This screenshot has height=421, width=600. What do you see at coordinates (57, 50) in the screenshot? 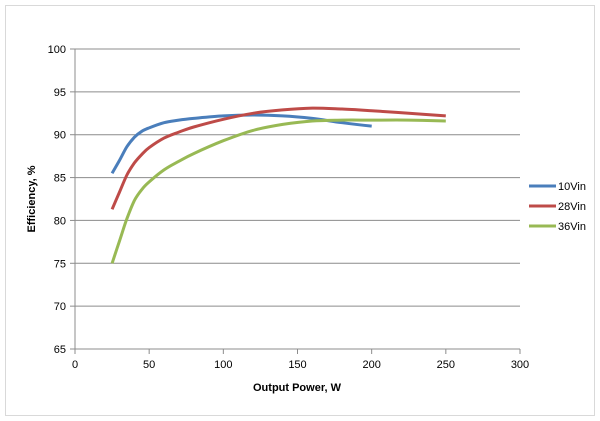
I see `y-tick-label: 100` at bounding box center [57, 50].